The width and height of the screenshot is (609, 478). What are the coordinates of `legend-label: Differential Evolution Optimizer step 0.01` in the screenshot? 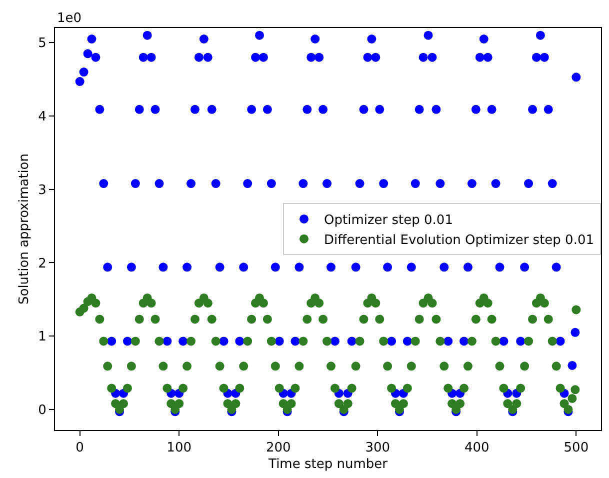 It's located at (459, 240).